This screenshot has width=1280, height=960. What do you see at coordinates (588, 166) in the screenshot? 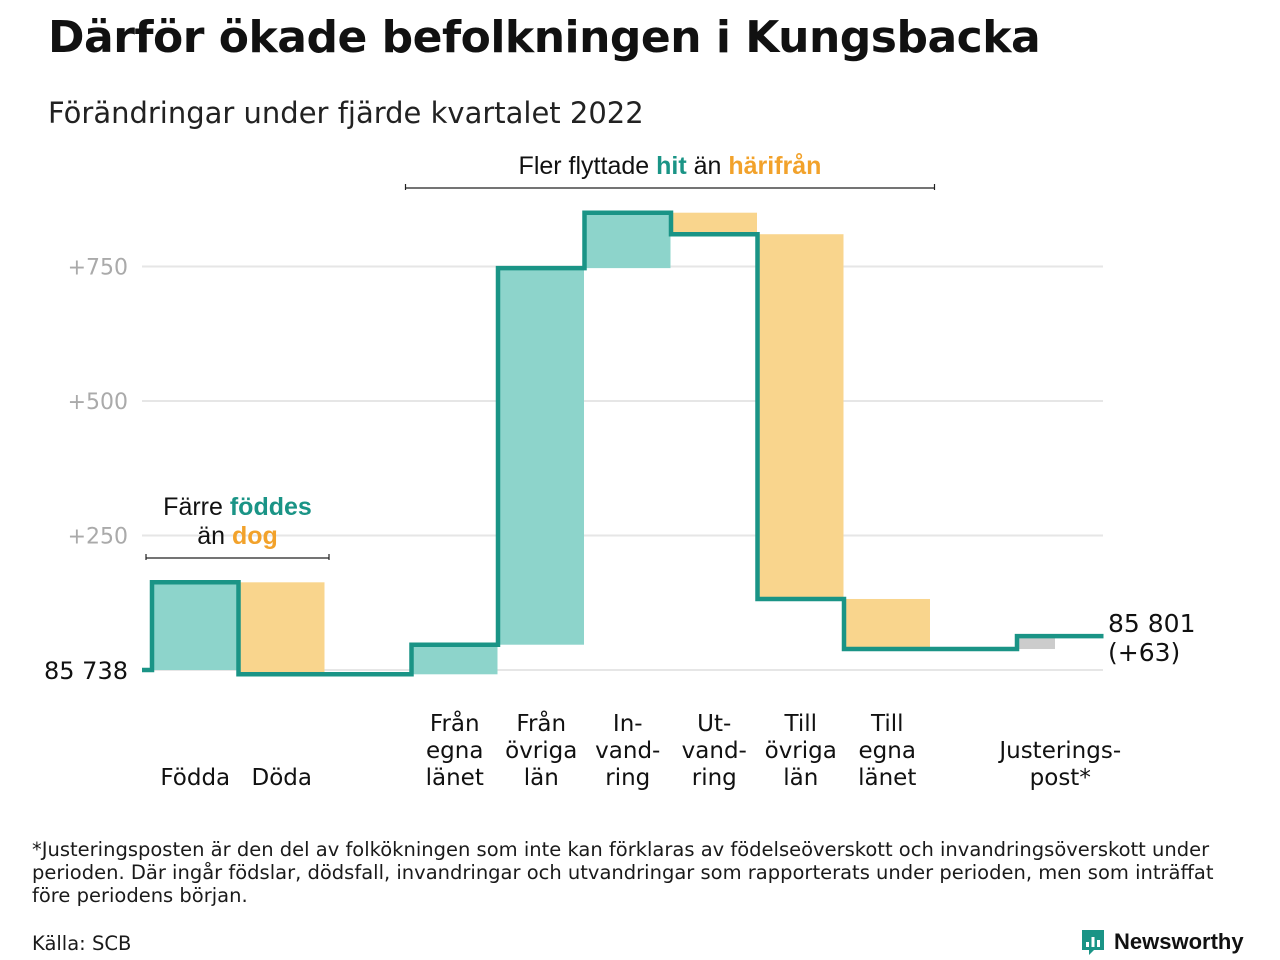
I see `annotation-text-segment: Fler flyttade` at bounding box center [588, 166].